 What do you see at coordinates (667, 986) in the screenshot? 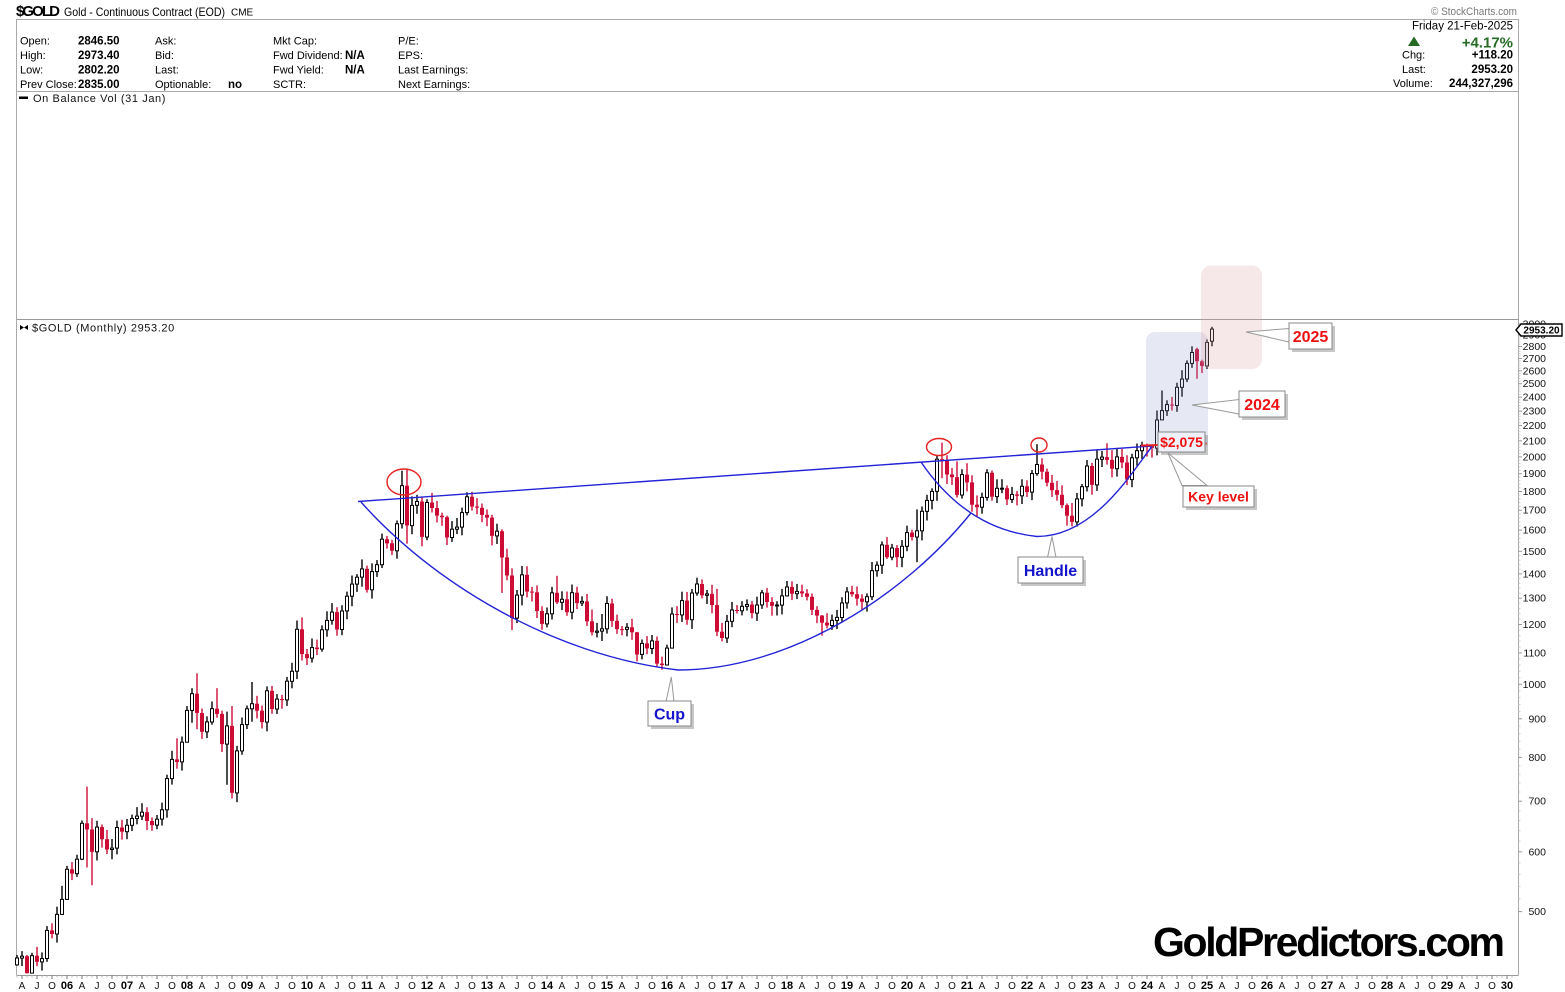
I see `svg-text: 16` at bounding box center [667, 986].